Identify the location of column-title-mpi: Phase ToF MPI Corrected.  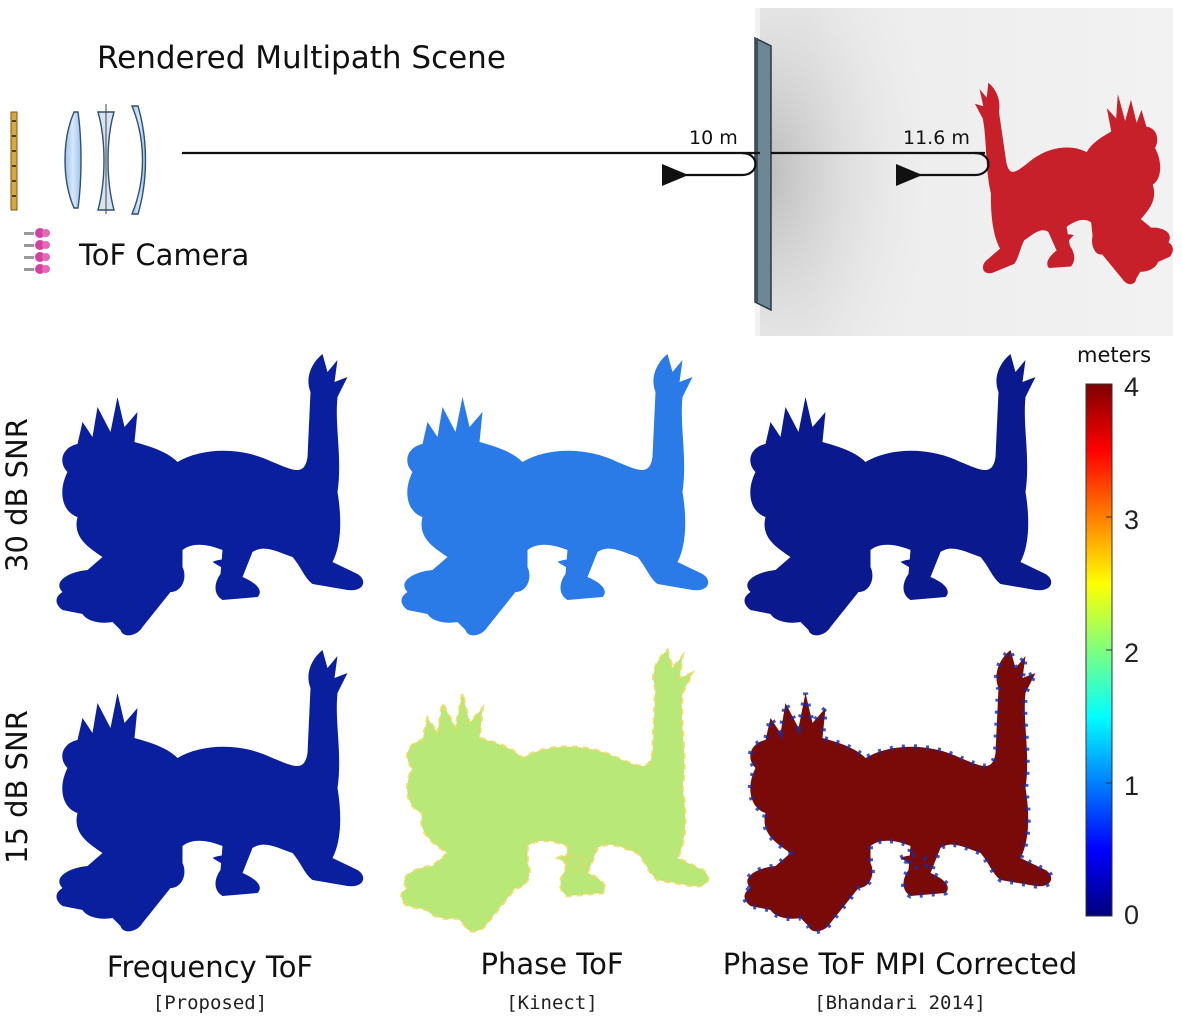
(900, 964).